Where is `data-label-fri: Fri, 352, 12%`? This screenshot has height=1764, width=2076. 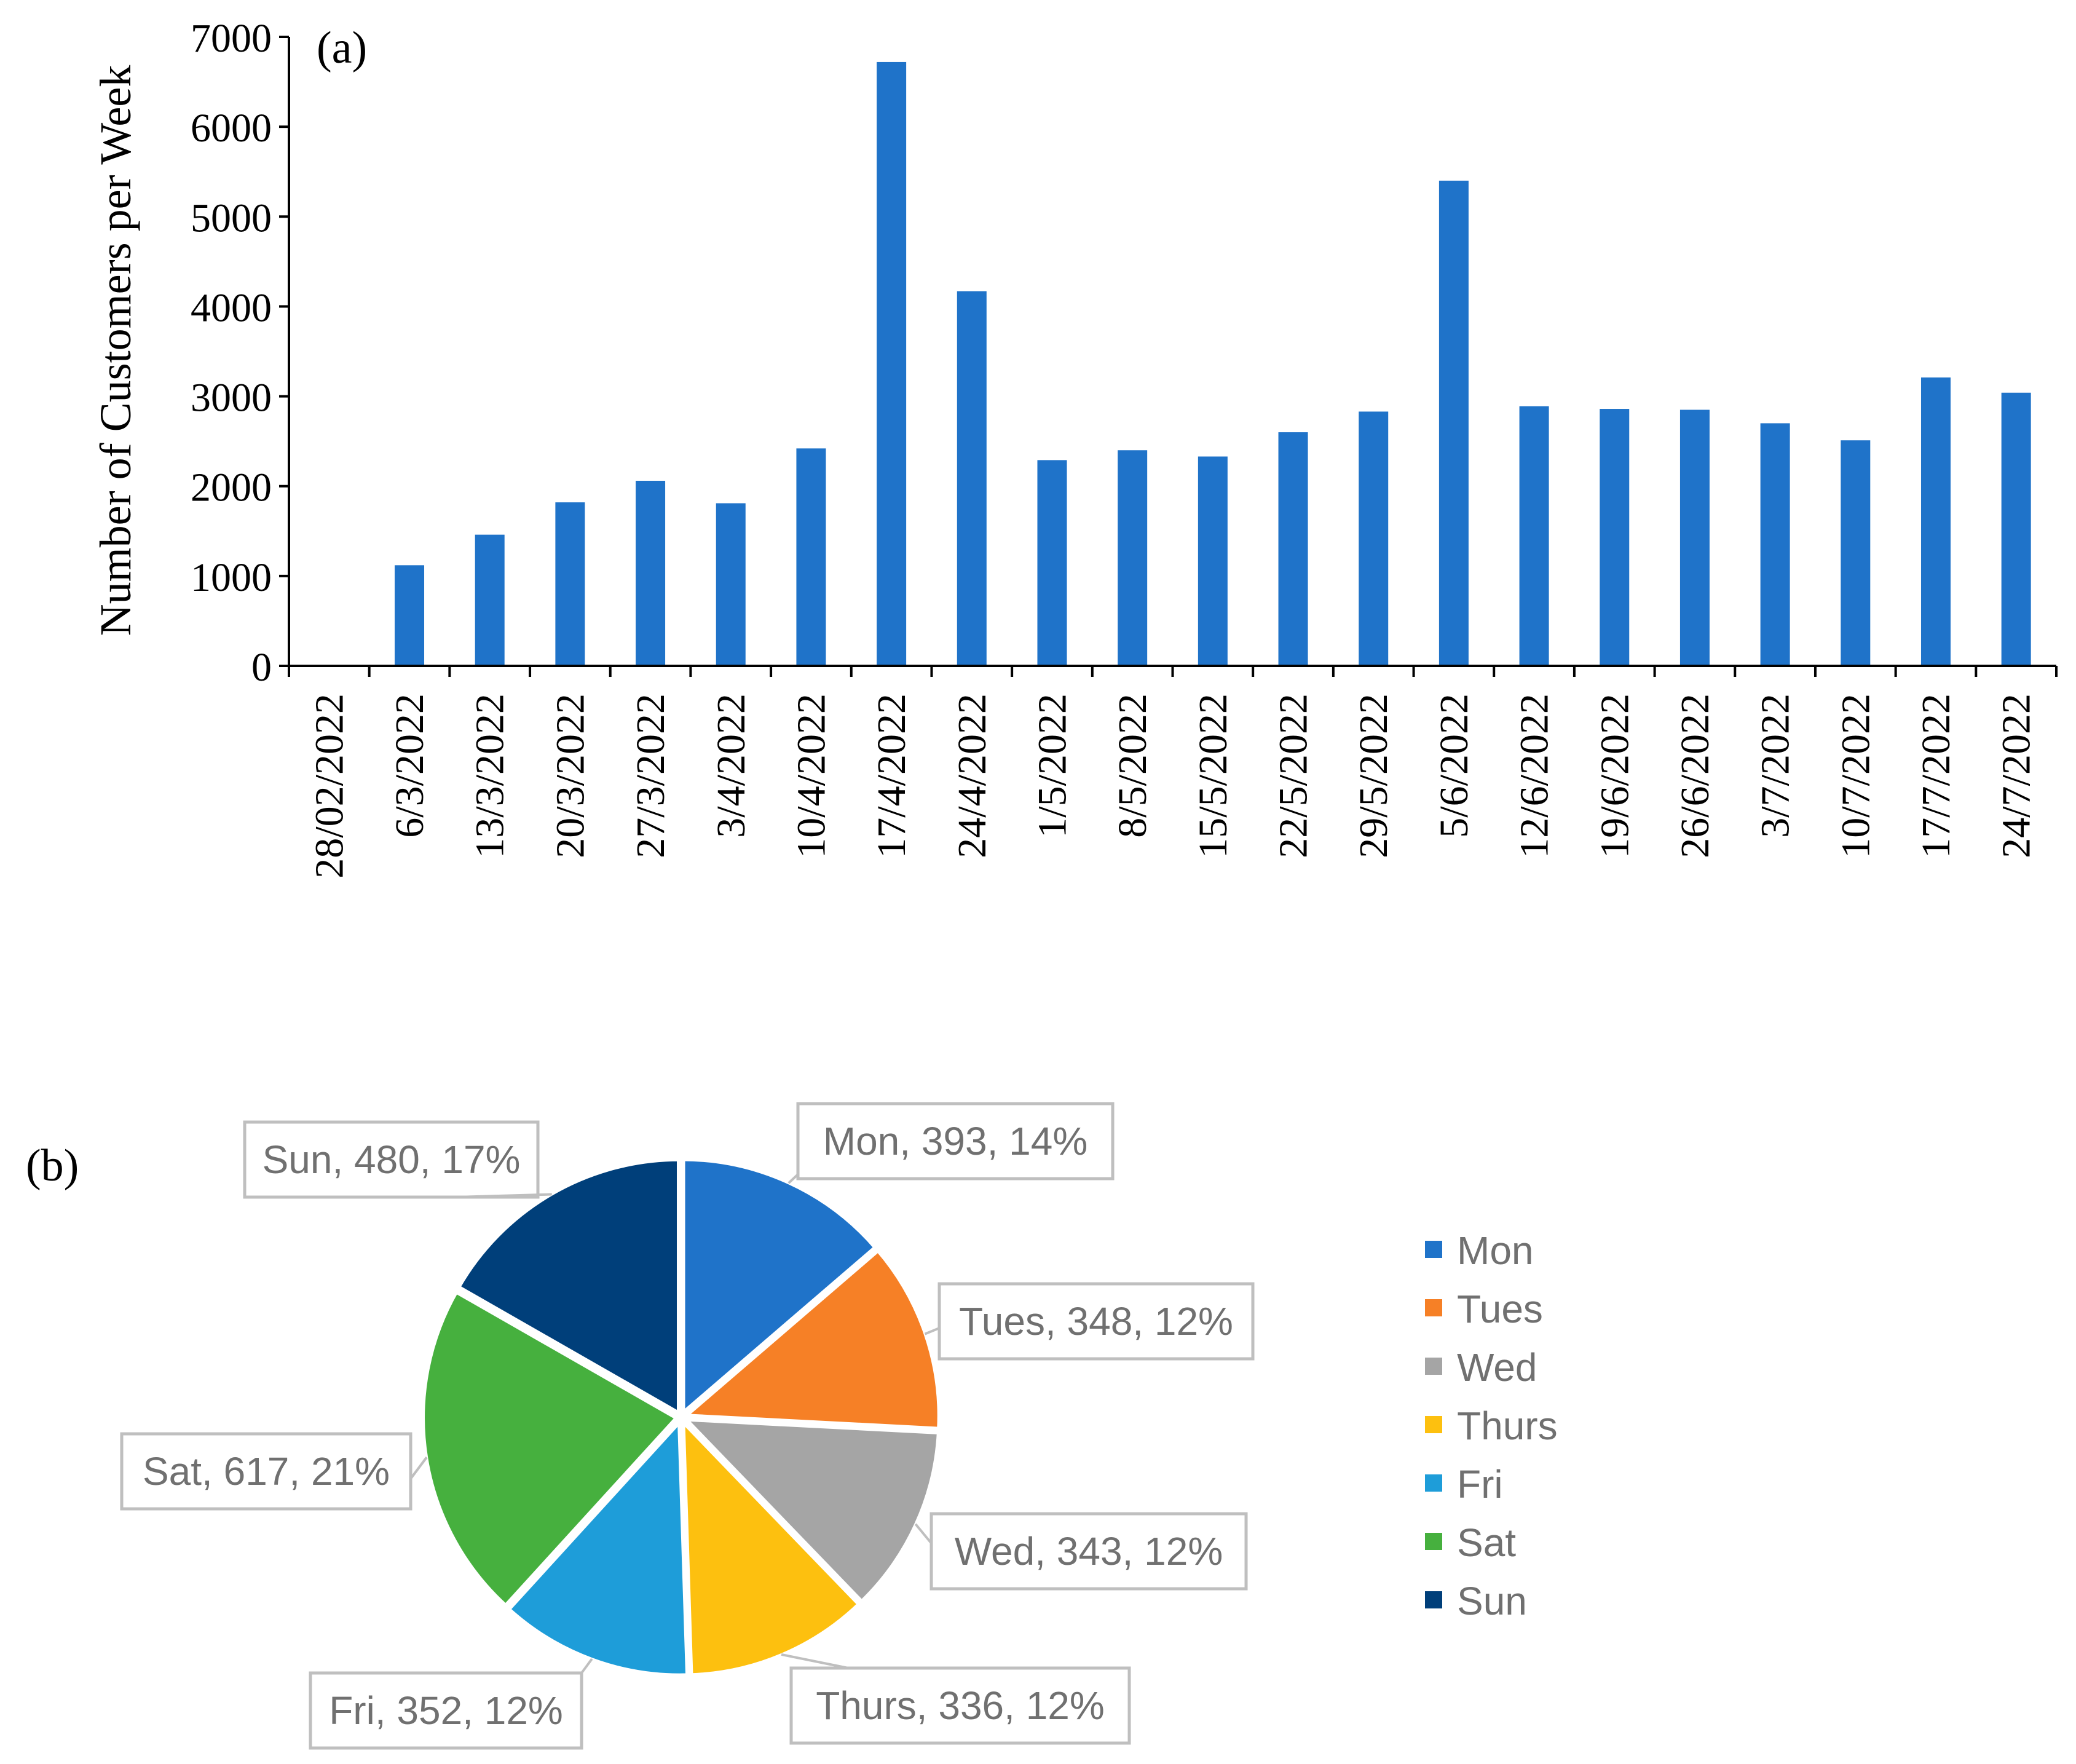
data-label-fri: Fri, 352, 12% is located at coordinates (451, 1704).